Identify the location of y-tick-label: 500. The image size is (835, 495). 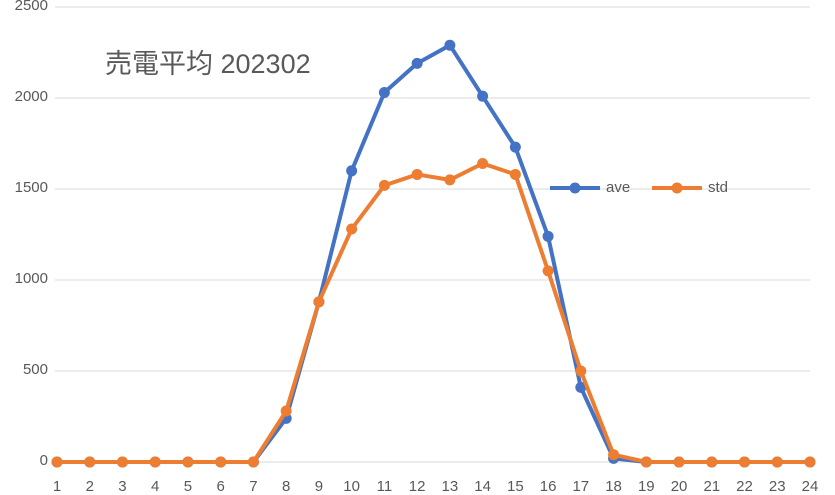
(35, 369).